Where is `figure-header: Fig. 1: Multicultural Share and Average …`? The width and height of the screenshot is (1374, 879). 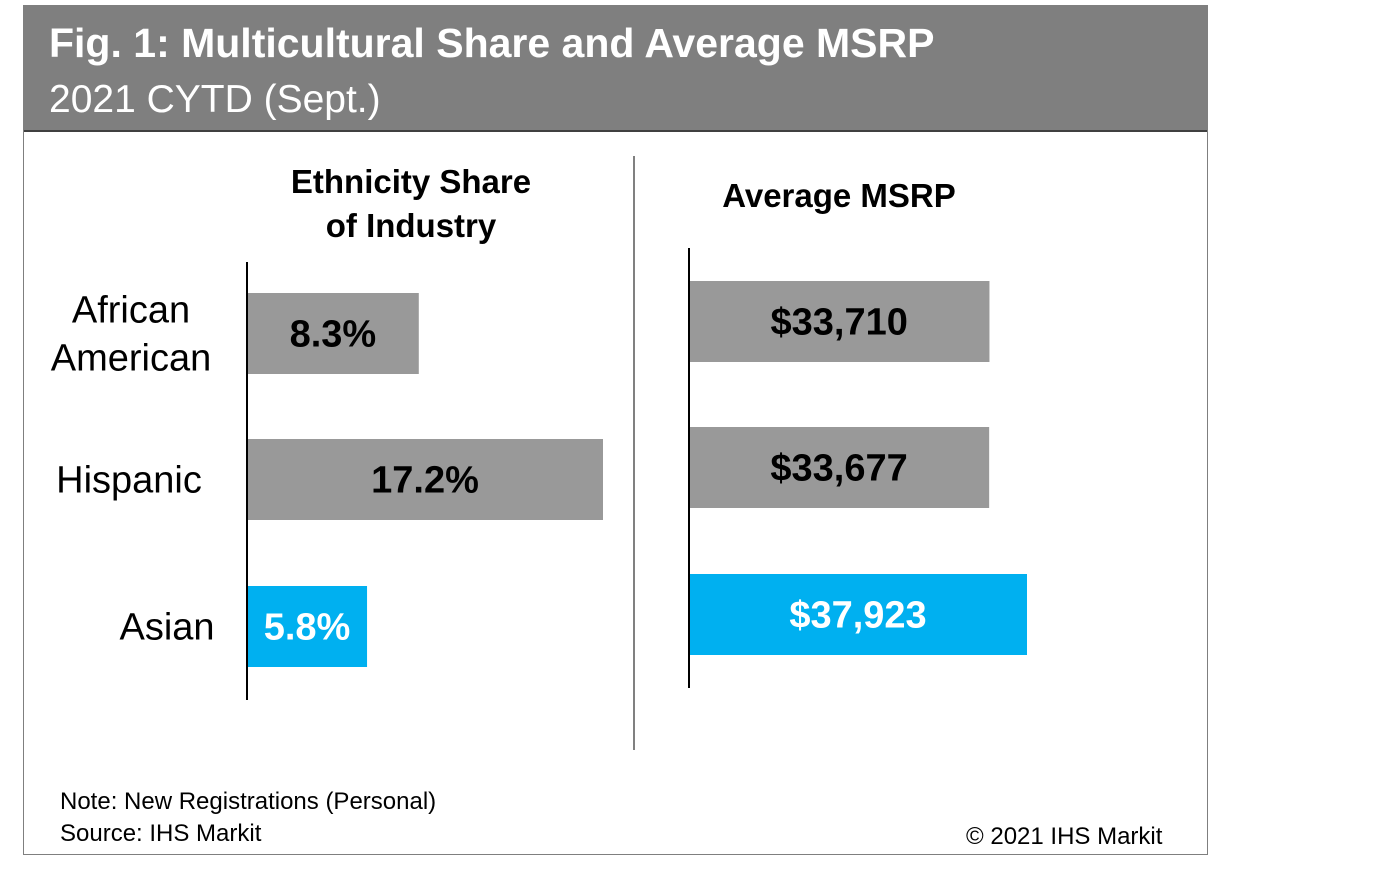 figure-header: Fig. 1: Multicultural Share and Average … is located at coordinates (615, 69).